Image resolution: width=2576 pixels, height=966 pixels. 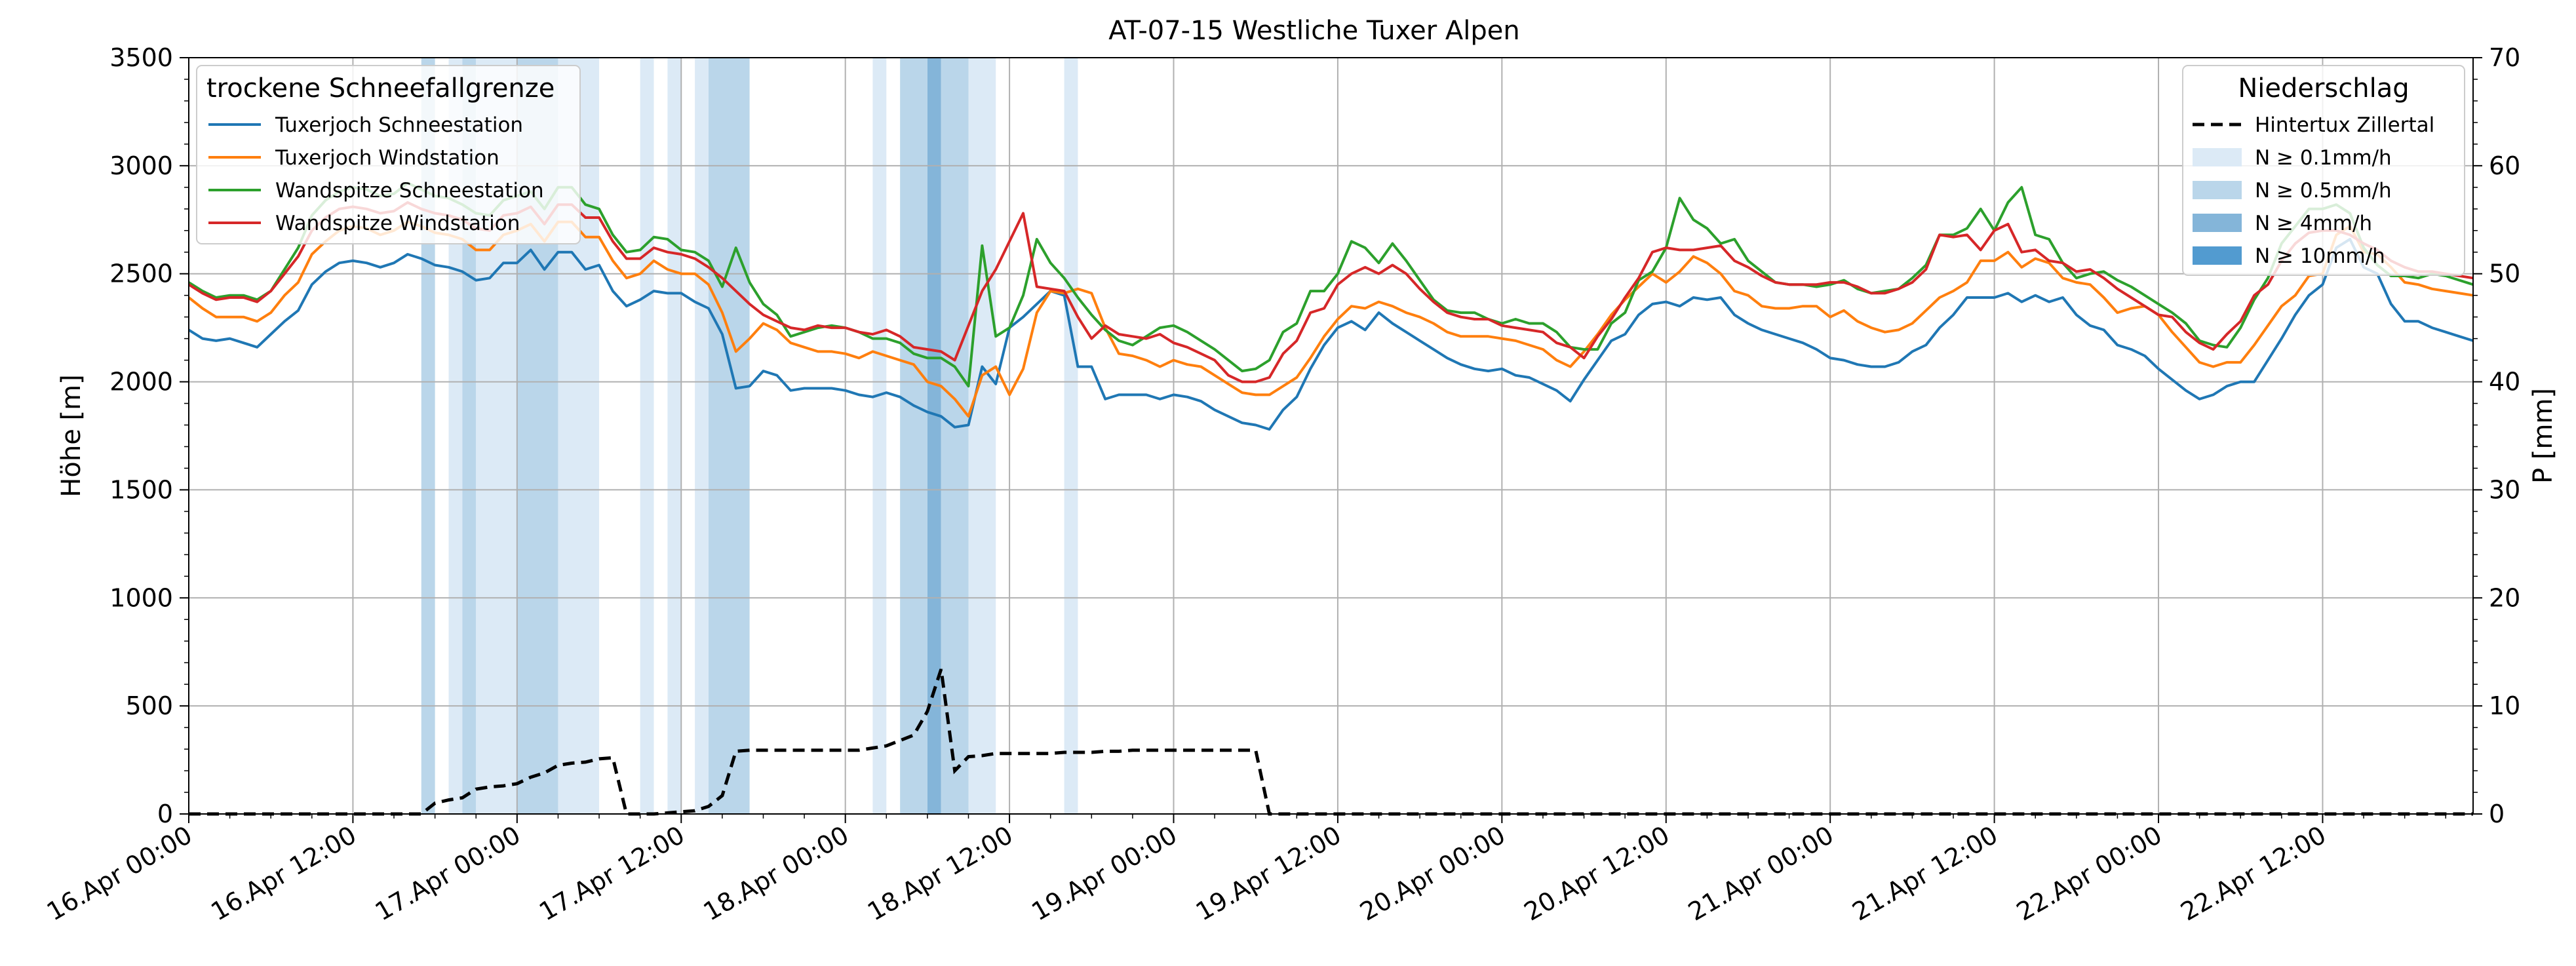 What do you see at coordinates (141, 489) in the screenshot?
I see `y-tick-label: 1500` at bounding box center [141, 489].